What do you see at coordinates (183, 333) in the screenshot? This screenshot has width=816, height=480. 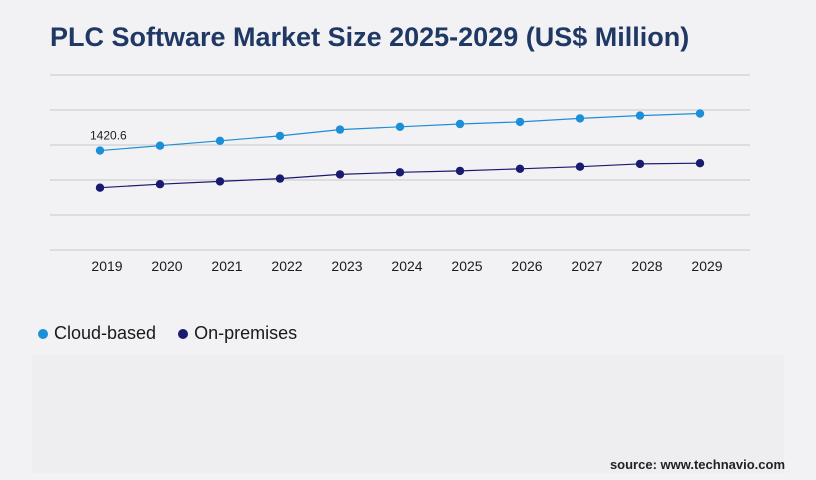 I see `legend-marker-on-premises` at bounding box center [183, 333].